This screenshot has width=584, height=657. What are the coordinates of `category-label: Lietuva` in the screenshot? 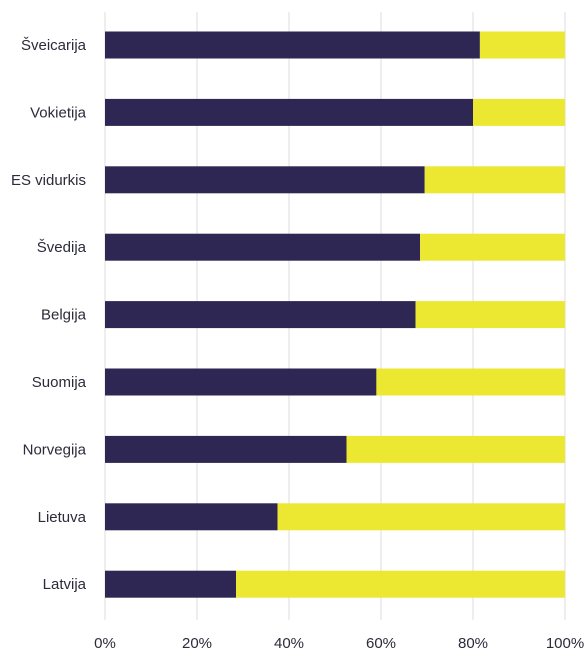 It's located at (62, 517).